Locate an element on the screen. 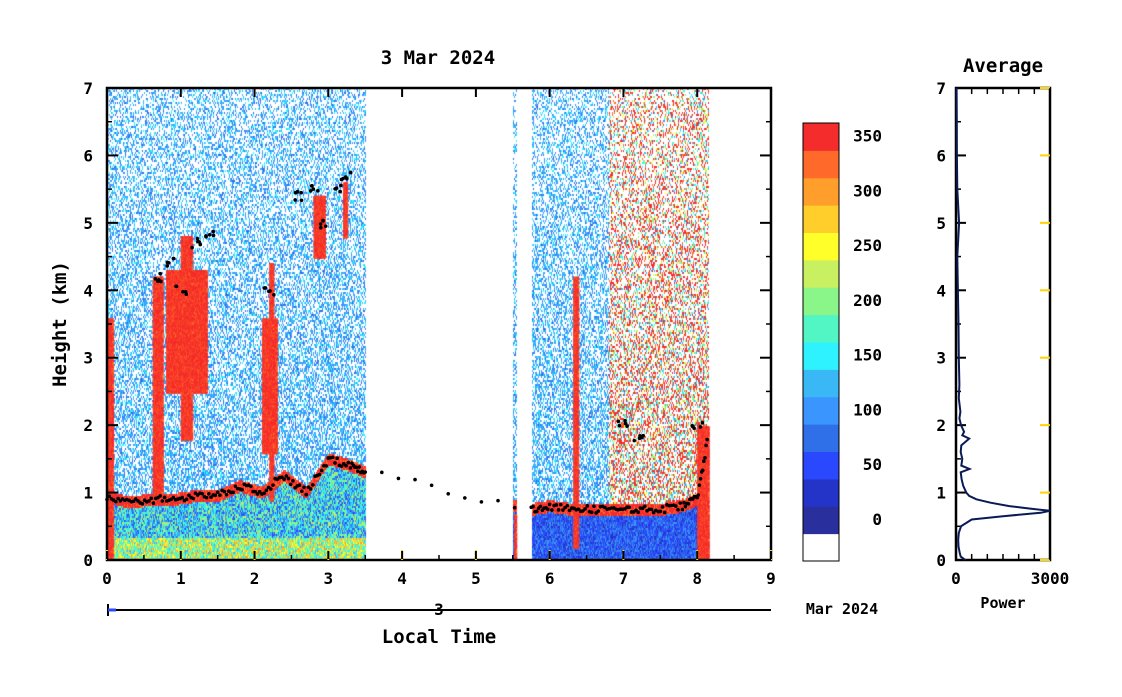 The image size is (1122, 697). main-x-tick-label: 3 is located at coordinates (329, 578).